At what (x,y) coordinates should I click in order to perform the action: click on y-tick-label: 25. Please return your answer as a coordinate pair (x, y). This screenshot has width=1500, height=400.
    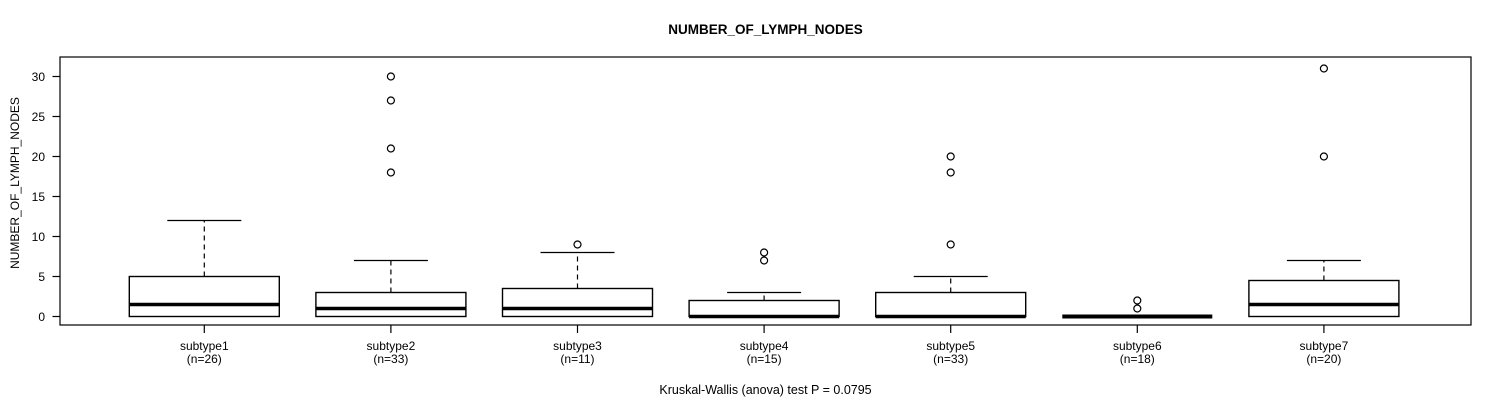
    Looking at the image, I should click on (39, 117).